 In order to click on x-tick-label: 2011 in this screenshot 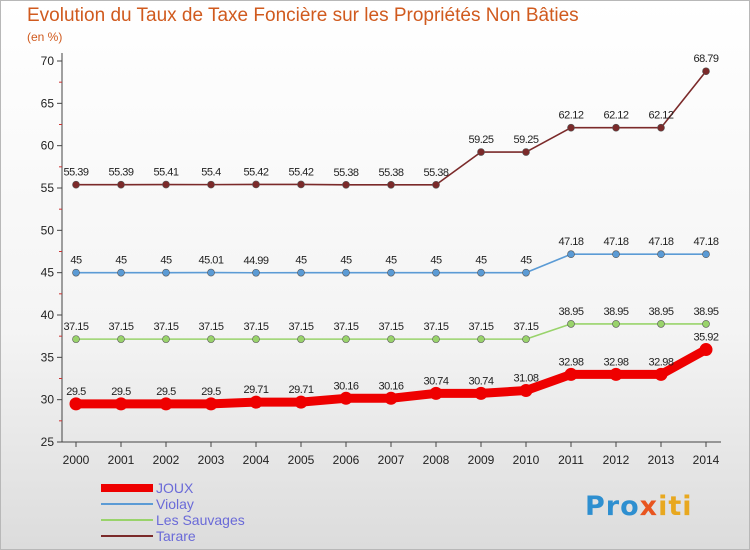, I will do `click(571, 460)`.